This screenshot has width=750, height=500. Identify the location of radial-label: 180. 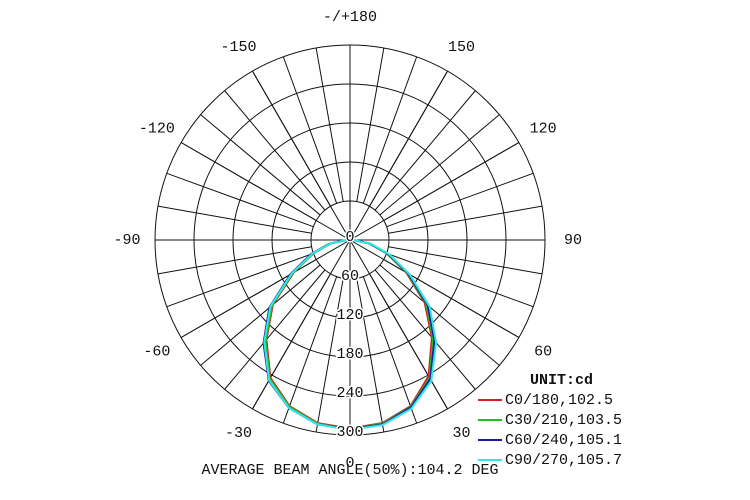
(349, 354).